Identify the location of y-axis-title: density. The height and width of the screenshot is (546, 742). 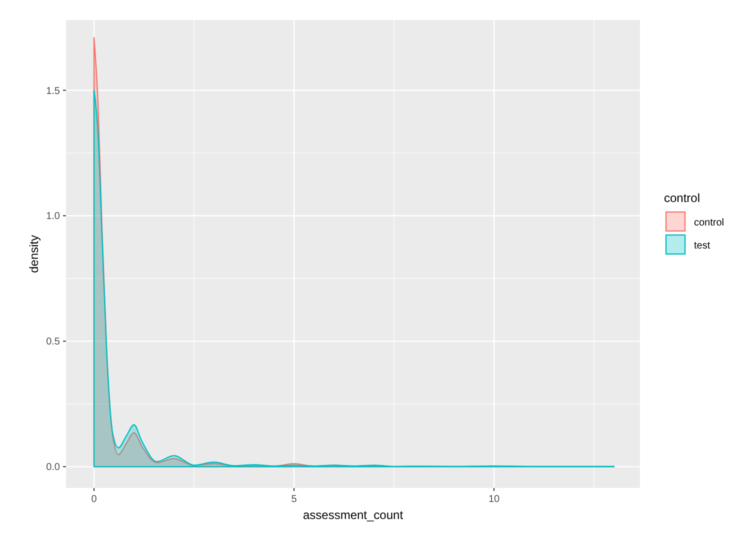
(34, 254).